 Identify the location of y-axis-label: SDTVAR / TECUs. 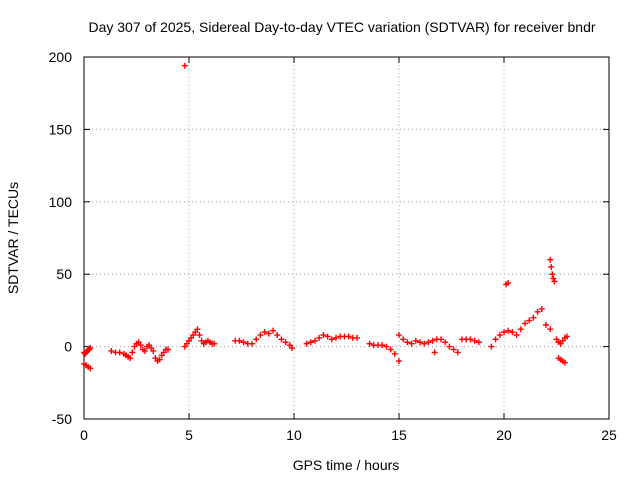
(13, 238).